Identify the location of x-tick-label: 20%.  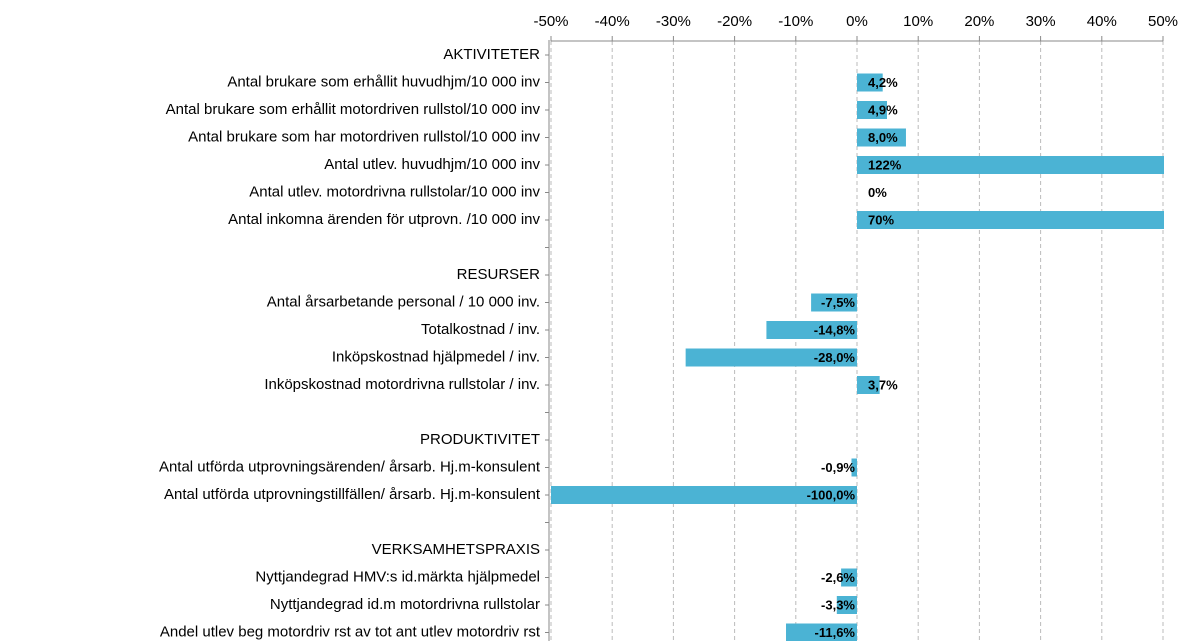
(979, 21).